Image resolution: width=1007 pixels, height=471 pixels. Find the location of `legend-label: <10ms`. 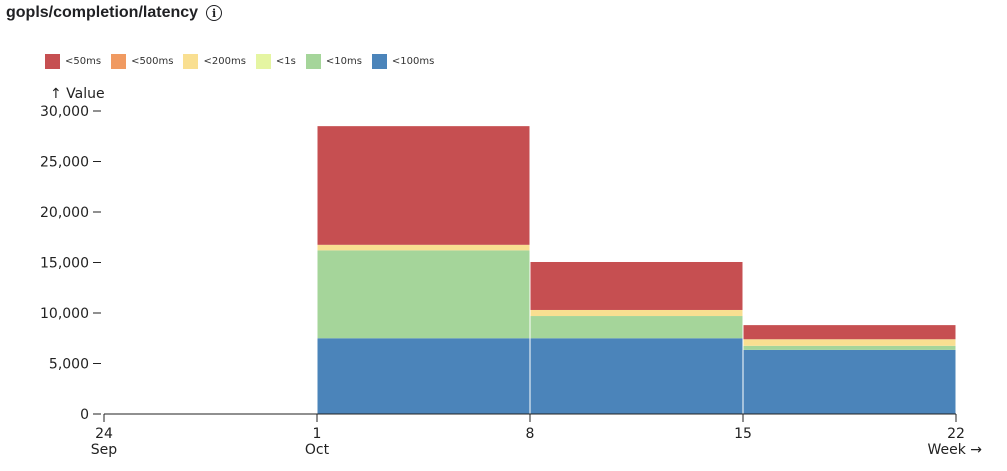

legend-label: <10ms is located at coordinates (343, 61).